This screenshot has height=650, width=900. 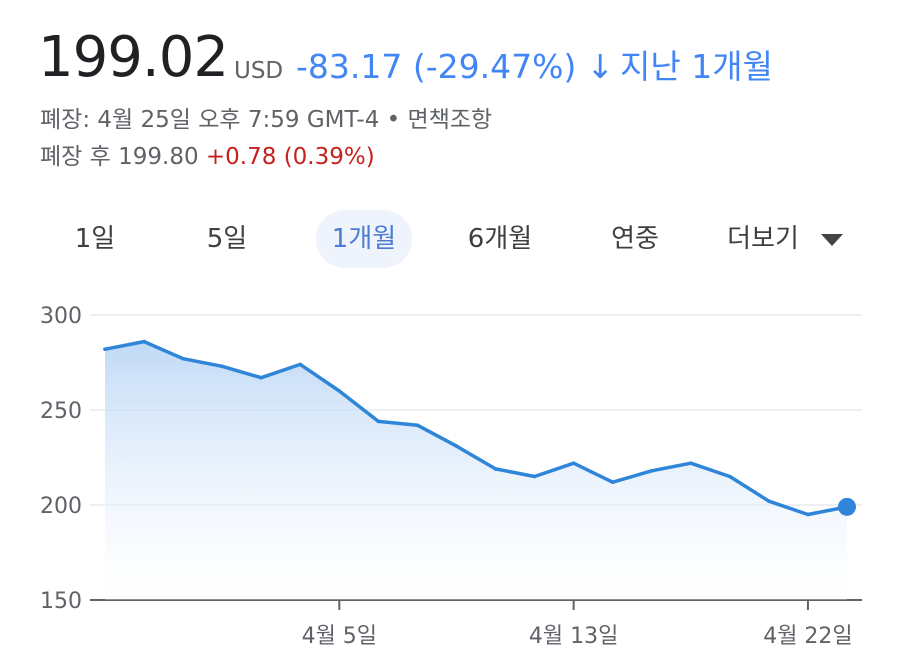 I want to click on price-change: -83.17 (-29.47%) ↓ 지난 1개월, so click(x=534, y=67).